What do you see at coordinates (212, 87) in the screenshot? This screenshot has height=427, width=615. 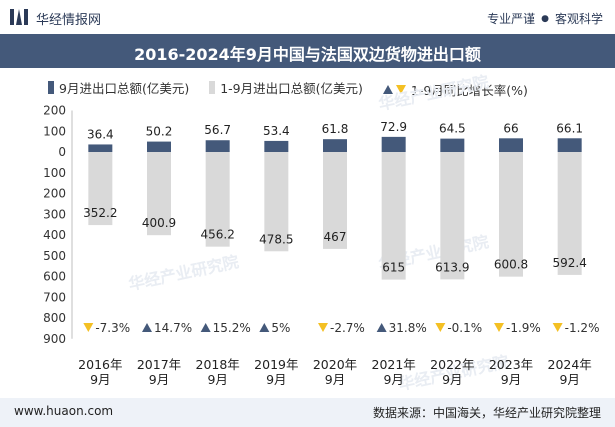 I see `legend-swatch-cumulative` at bounding box center [212, 87].